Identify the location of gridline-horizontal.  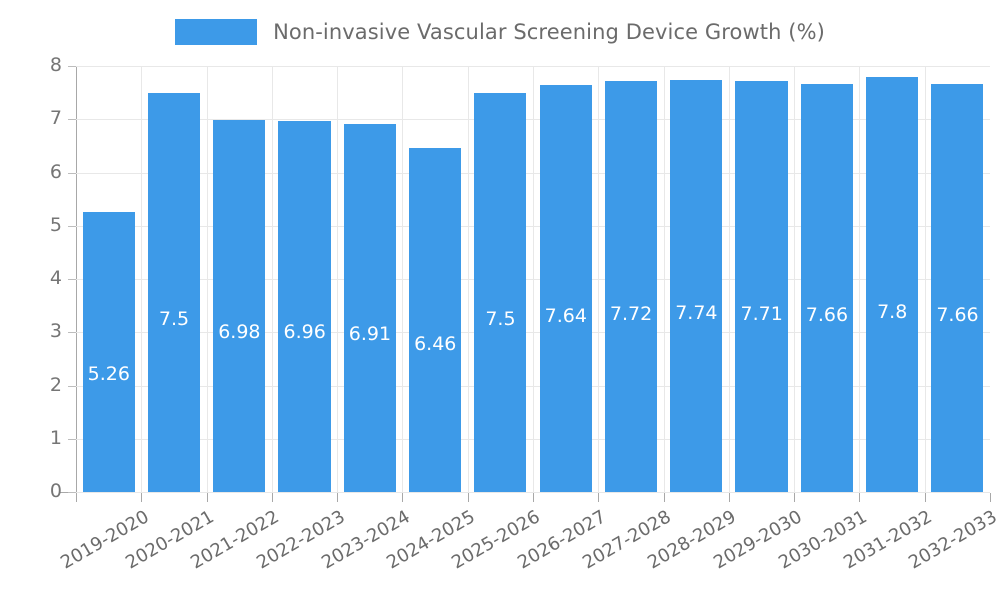
(533, 492).